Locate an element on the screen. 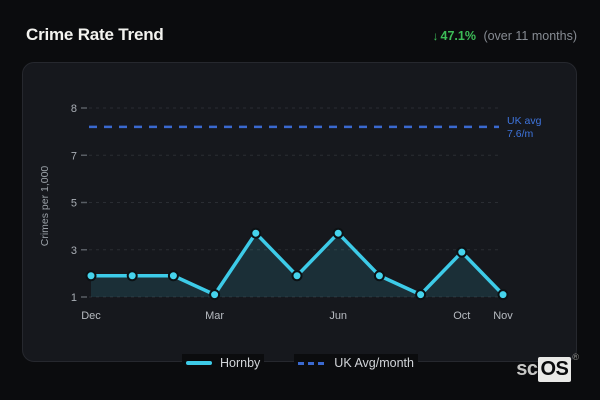 This screenshot has width=600, height=400. y-tick-label: 8 is located at coordinates (74, 109).